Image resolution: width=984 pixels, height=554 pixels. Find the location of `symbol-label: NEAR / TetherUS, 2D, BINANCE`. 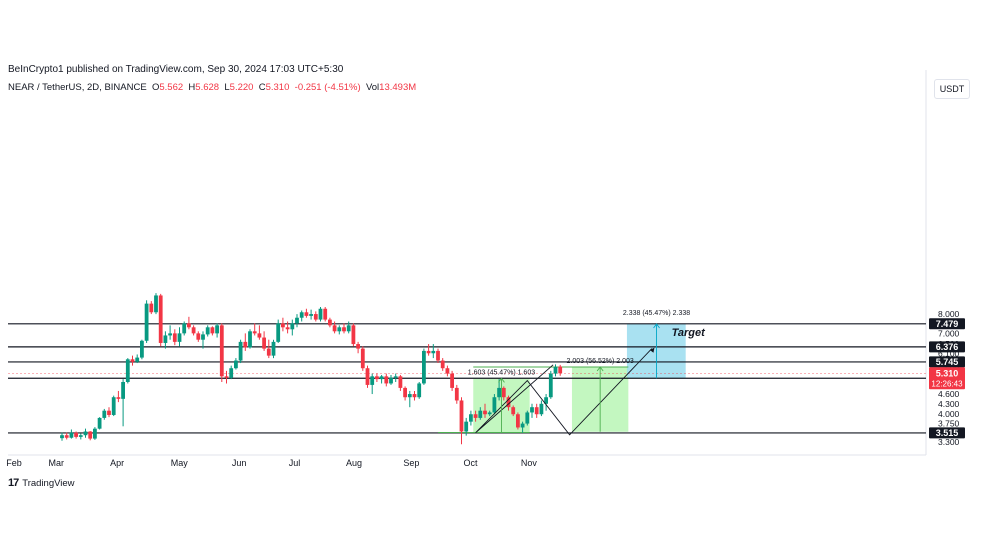

symbol-label: NEAR / TetherUS, 2D, BINANCE is located at coordinates (77, 87).